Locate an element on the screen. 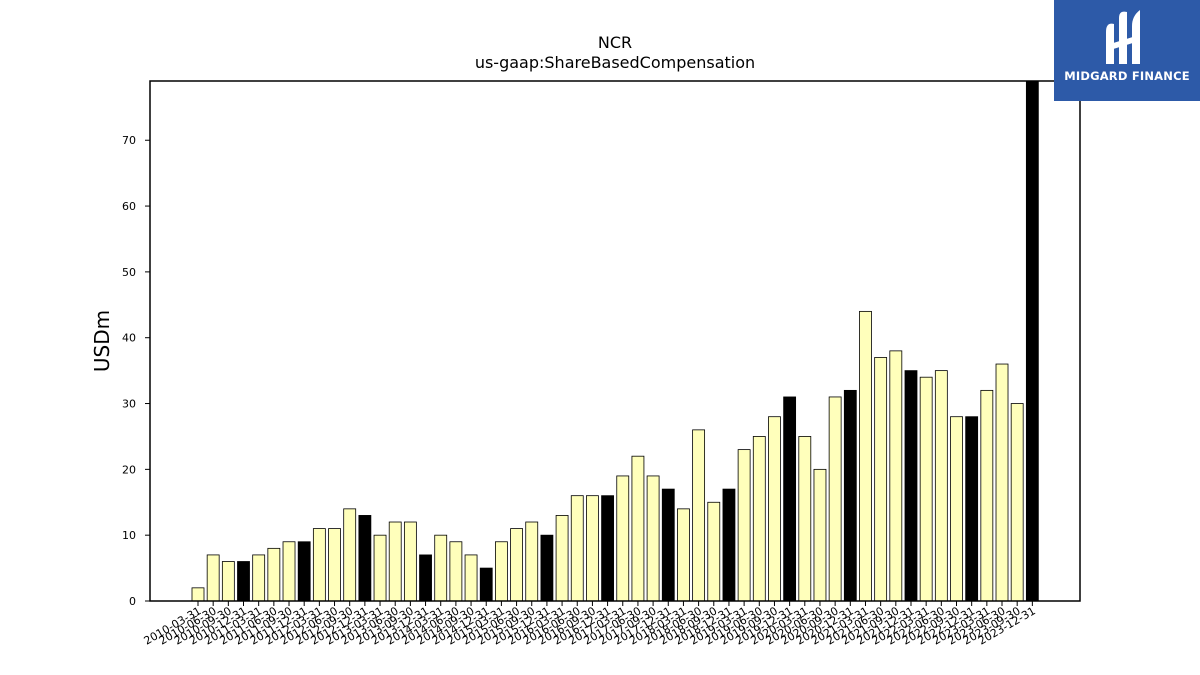 The width and height of the screenshot is (1200, 675). y-tick-label: 30 is located at coordinates (129, 404).